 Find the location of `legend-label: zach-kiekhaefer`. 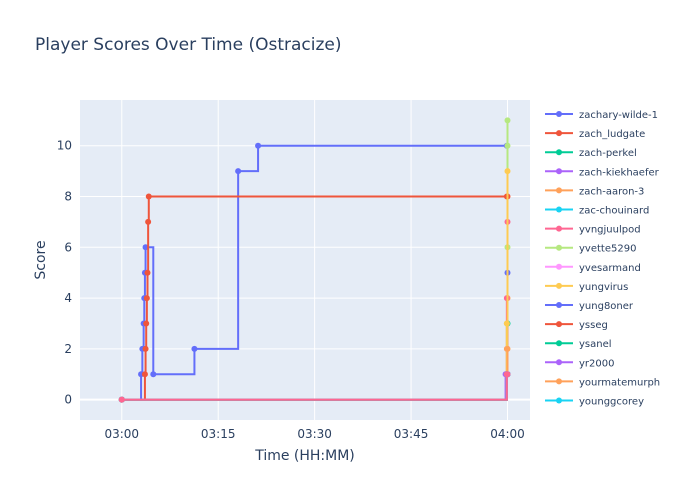

legend-label: zach-kiekhaefer is located at coordinates (619, 172).